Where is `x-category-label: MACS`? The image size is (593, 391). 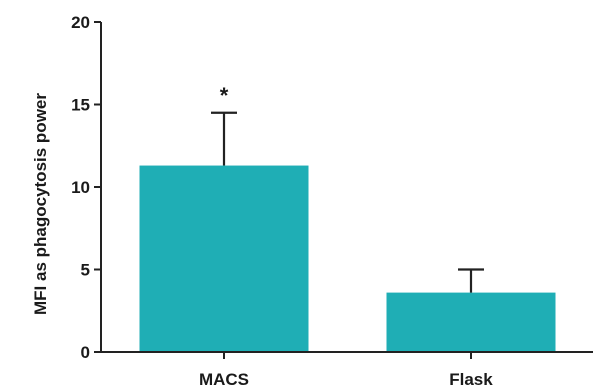 x-category-label: MACS is located at coordinates (224, 379).